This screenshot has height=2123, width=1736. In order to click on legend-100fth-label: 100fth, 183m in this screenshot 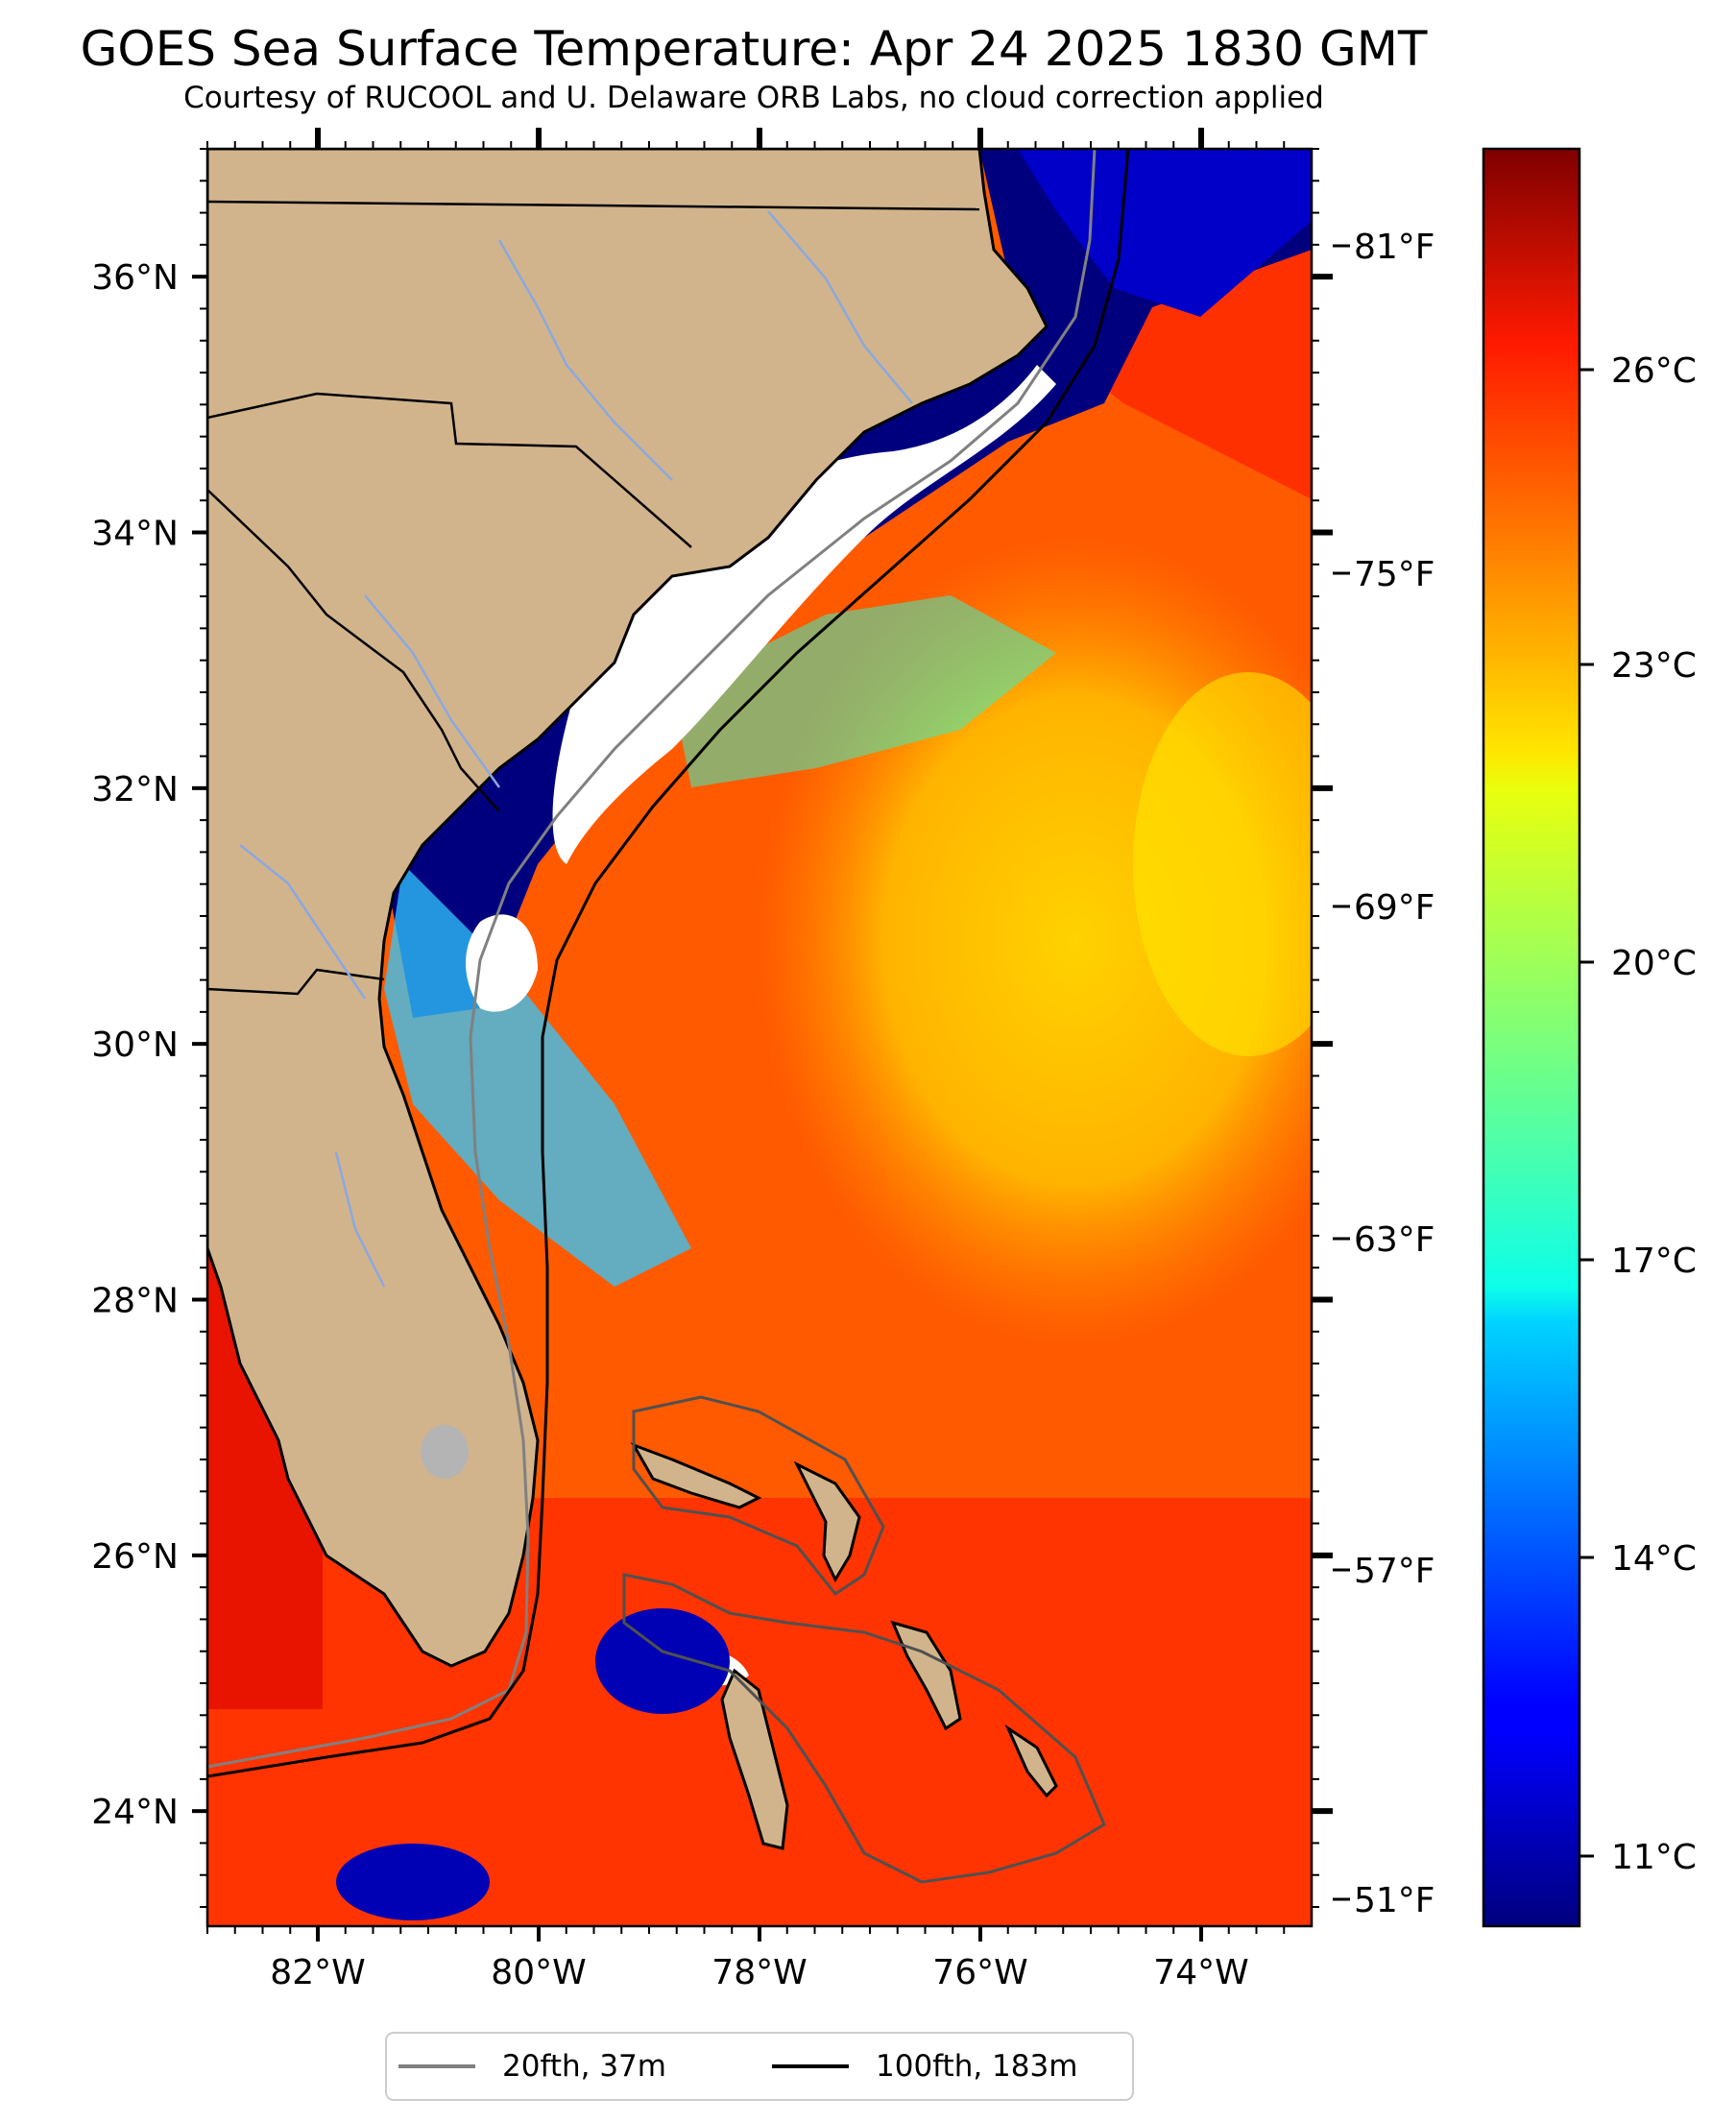, I will do `click(976, 2066)`.